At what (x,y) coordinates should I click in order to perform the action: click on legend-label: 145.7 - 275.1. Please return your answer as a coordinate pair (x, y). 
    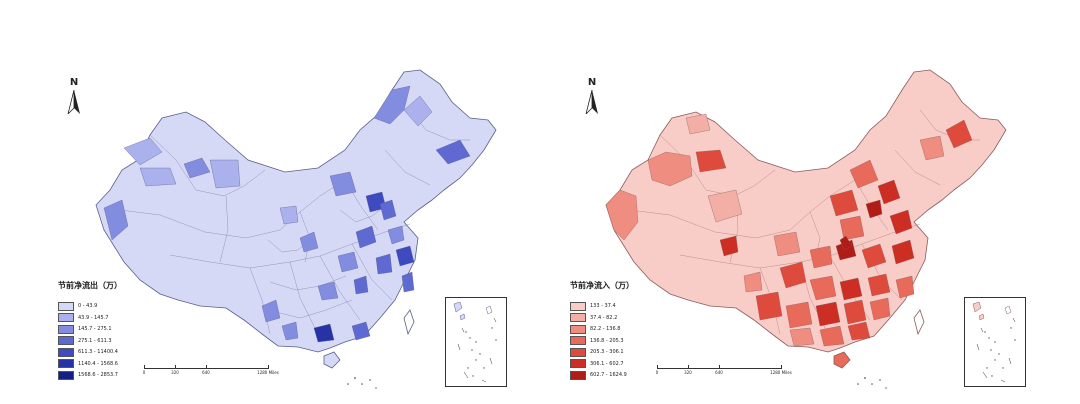
    Looking at the image, I should click on (95, 329).